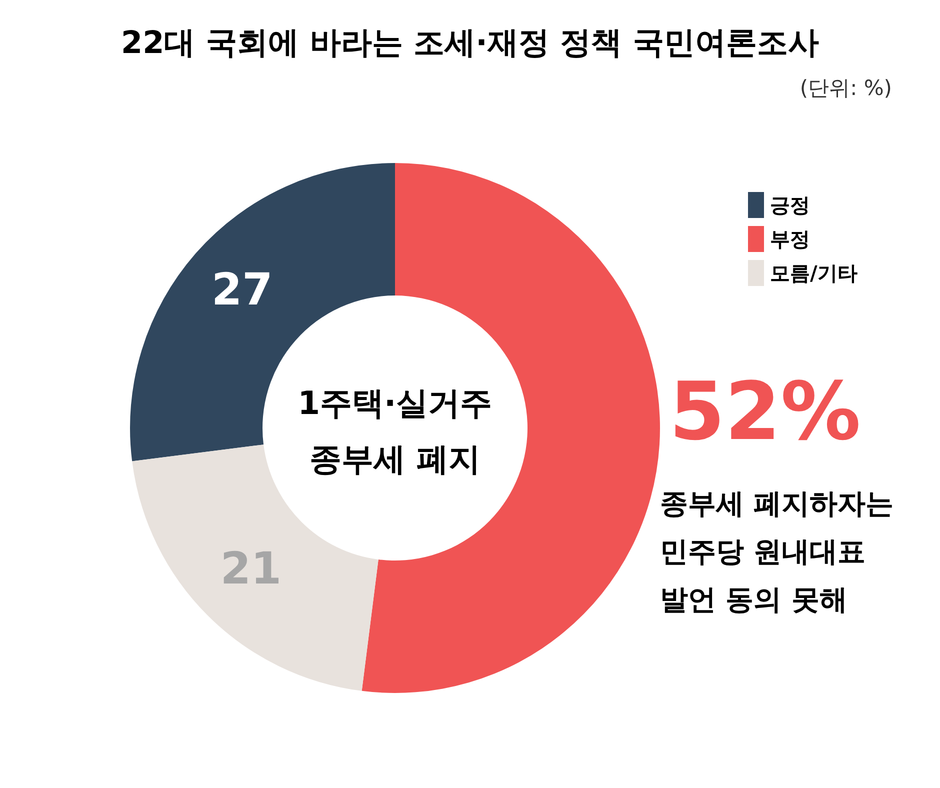 This screenshot has width=940, height=788. I want to click on legend-label: 모름/기타, so click(814, 273).